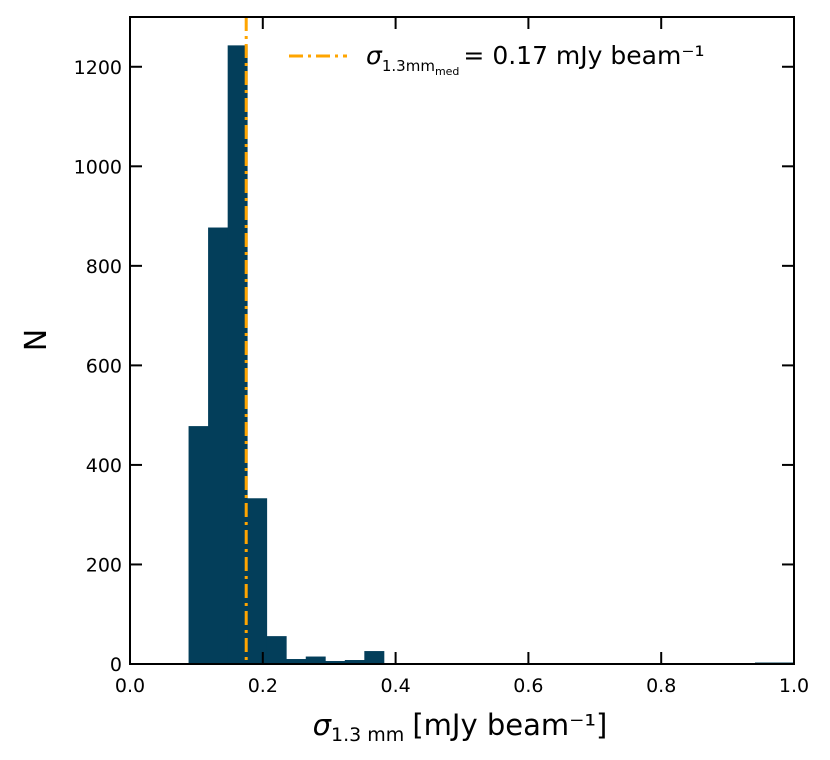 This screenshot has height=760, width=830. Describe the element at coordinates (395, 686) in the screenshot. I see `x-tick-label: 0.4` at that location.